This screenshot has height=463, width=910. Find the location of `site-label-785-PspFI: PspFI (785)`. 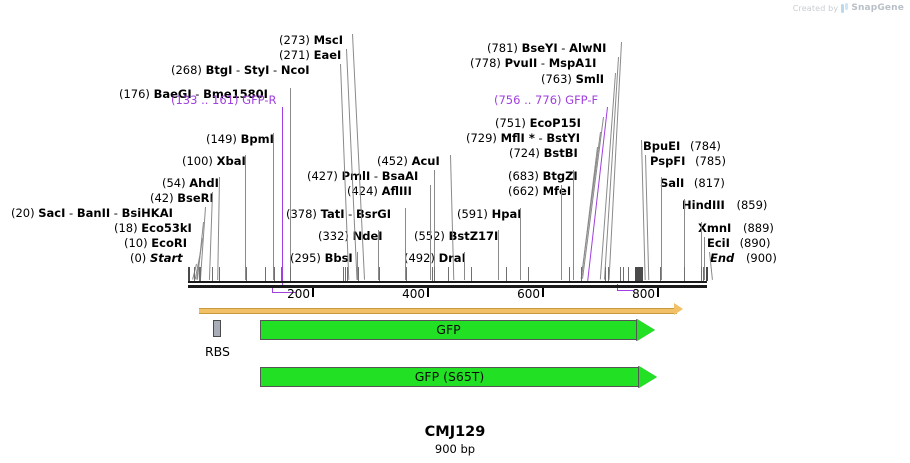

site-label-785-PspFI: PspFI (785) is located at coordinates (688, 161).